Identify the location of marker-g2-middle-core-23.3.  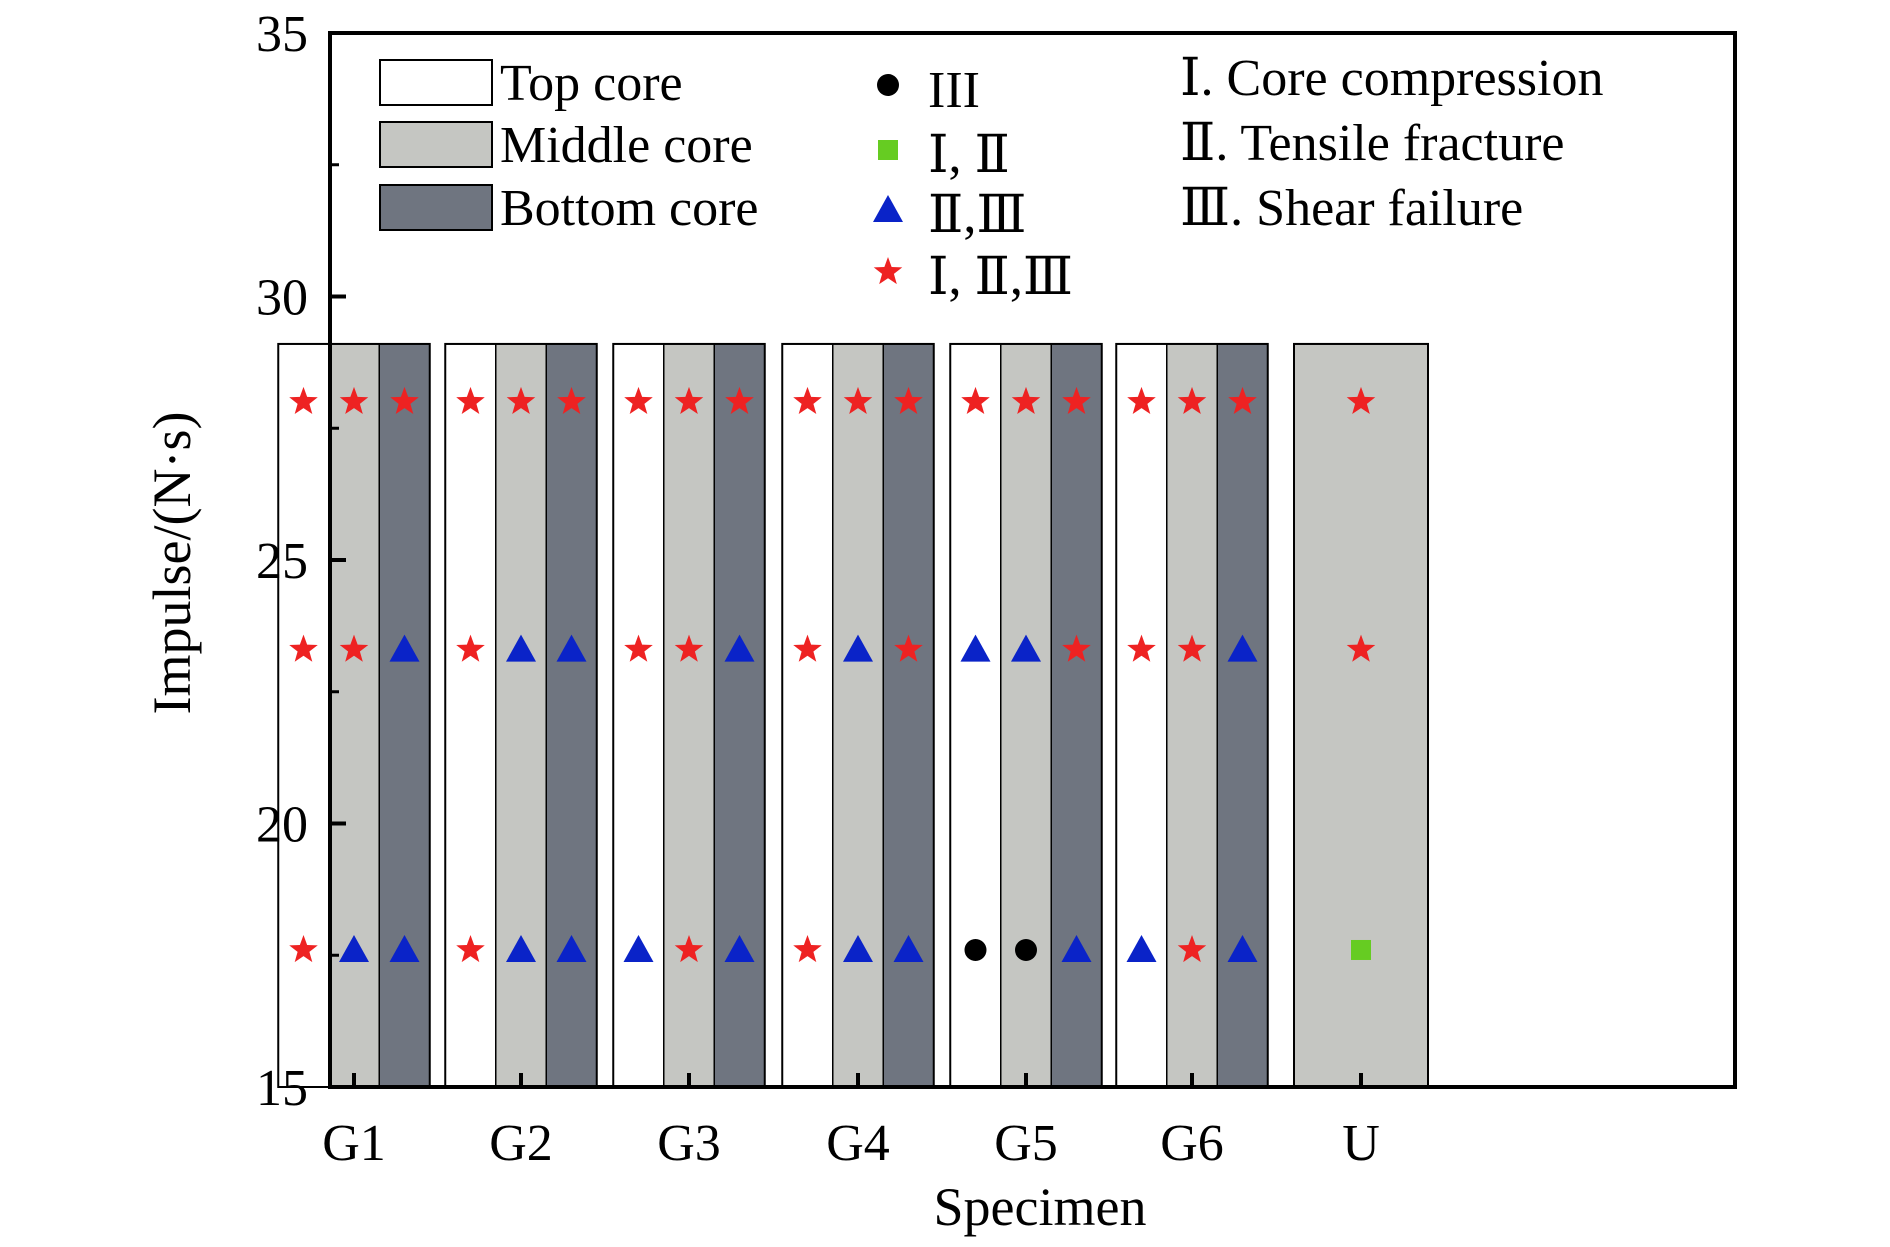
(521, 648).